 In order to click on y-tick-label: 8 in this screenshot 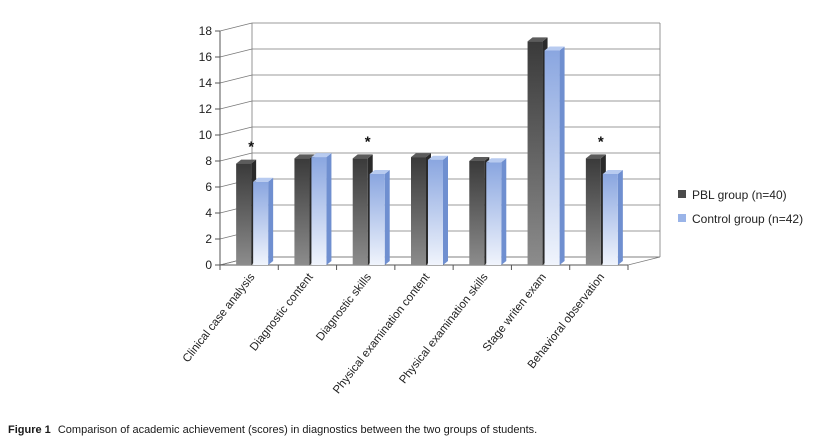, I will do `click(208, 161)`.